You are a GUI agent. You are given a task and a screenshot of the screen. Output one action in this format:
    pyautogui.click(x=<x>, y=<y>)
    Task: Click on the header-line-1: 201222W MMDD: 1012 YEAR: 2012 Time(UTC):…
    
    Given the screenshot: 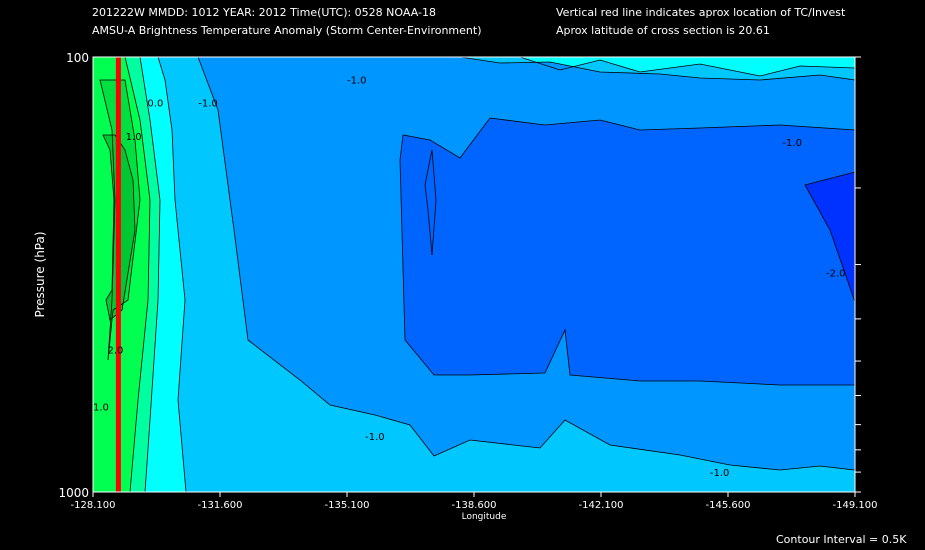 What is the action you would take?
    pyautogui.click(x=264, y=12)
    